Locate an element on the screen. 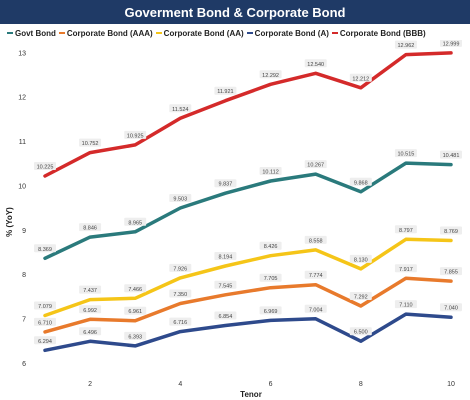  data-label: 10.481 is located at coordinates (451, 156).